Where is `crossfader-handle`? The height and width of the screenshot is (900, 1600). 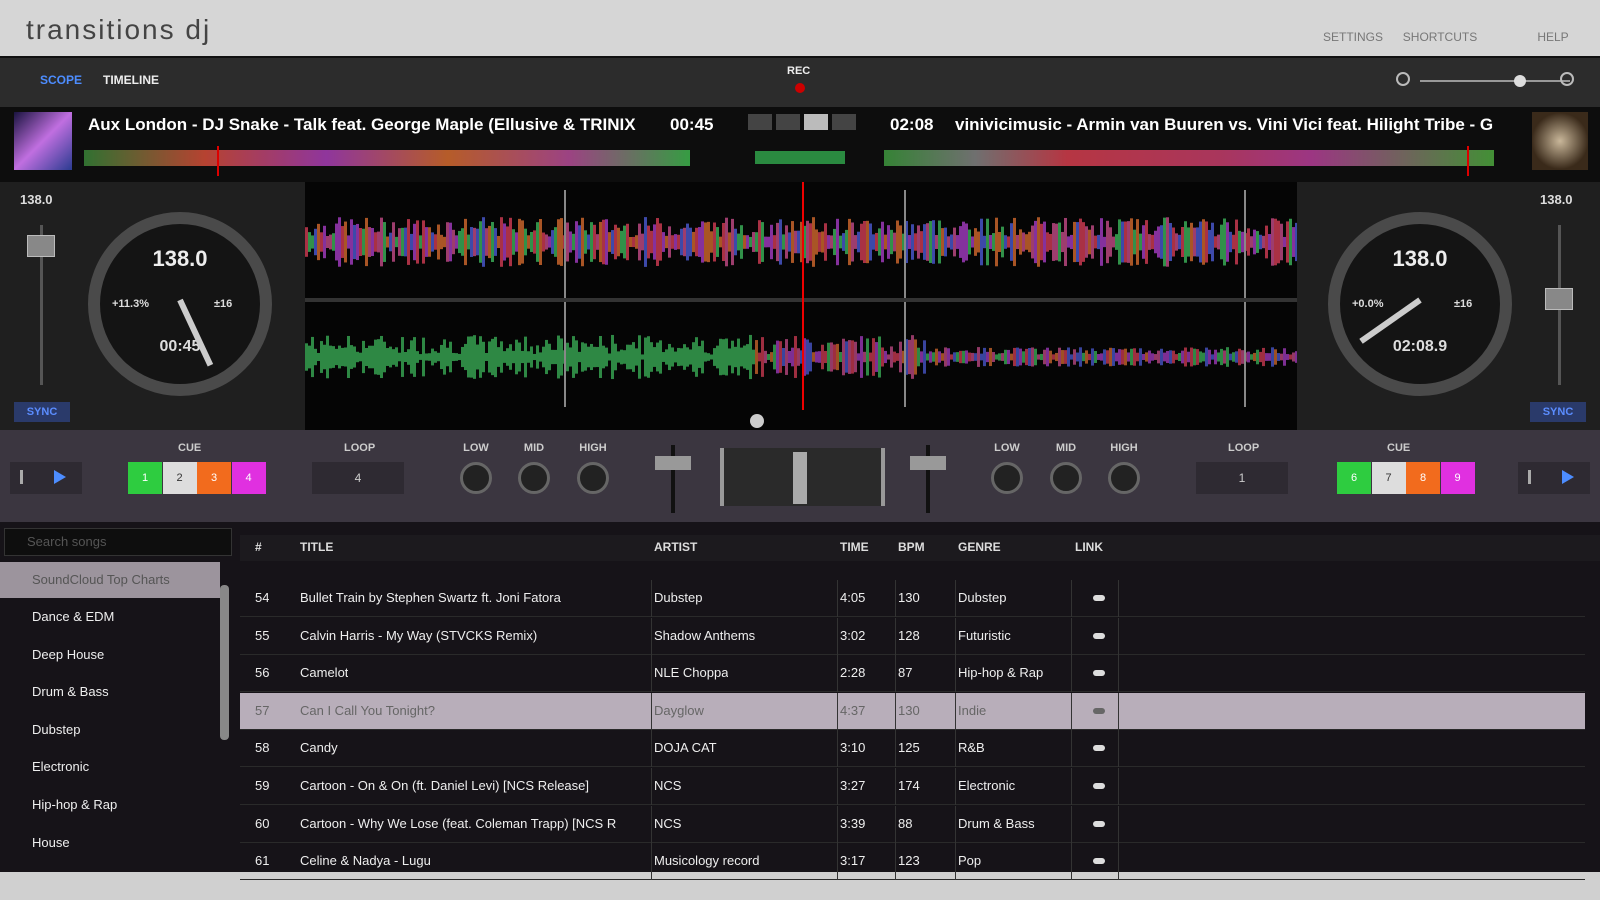
crossfader-handle is located at coordinates (800, 478).